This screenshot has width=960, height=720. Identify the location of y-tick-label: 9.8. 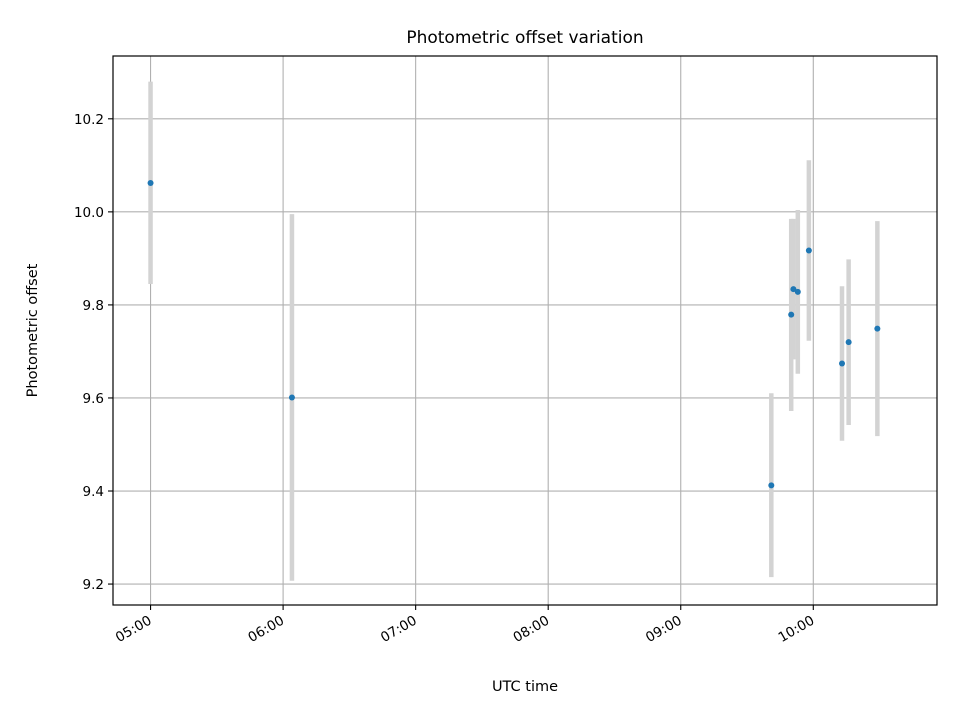
(93, 306).